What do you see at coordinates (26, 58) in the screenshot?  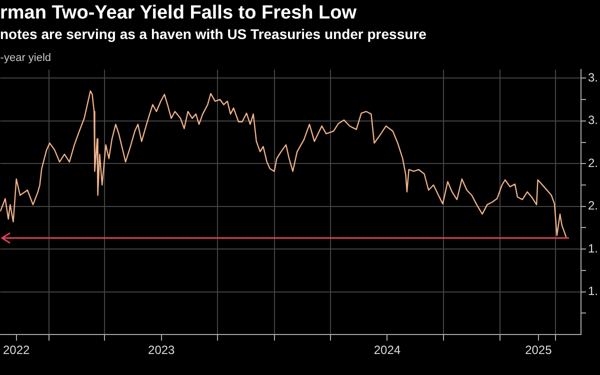 I see `y-axis-title: -year yield` at bounding box center [26, 58].